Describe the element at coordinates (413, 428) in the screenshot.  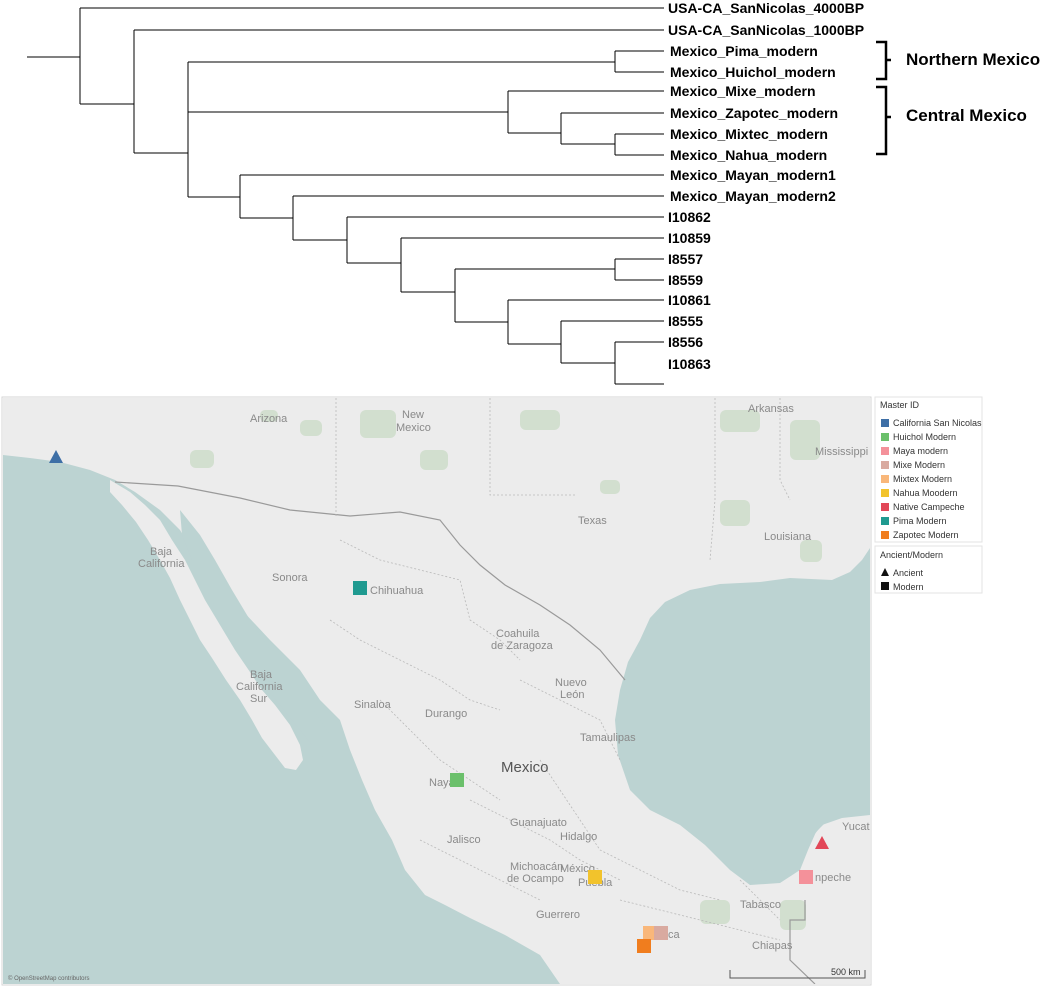
I see `svg-text: Mexico` at that location.